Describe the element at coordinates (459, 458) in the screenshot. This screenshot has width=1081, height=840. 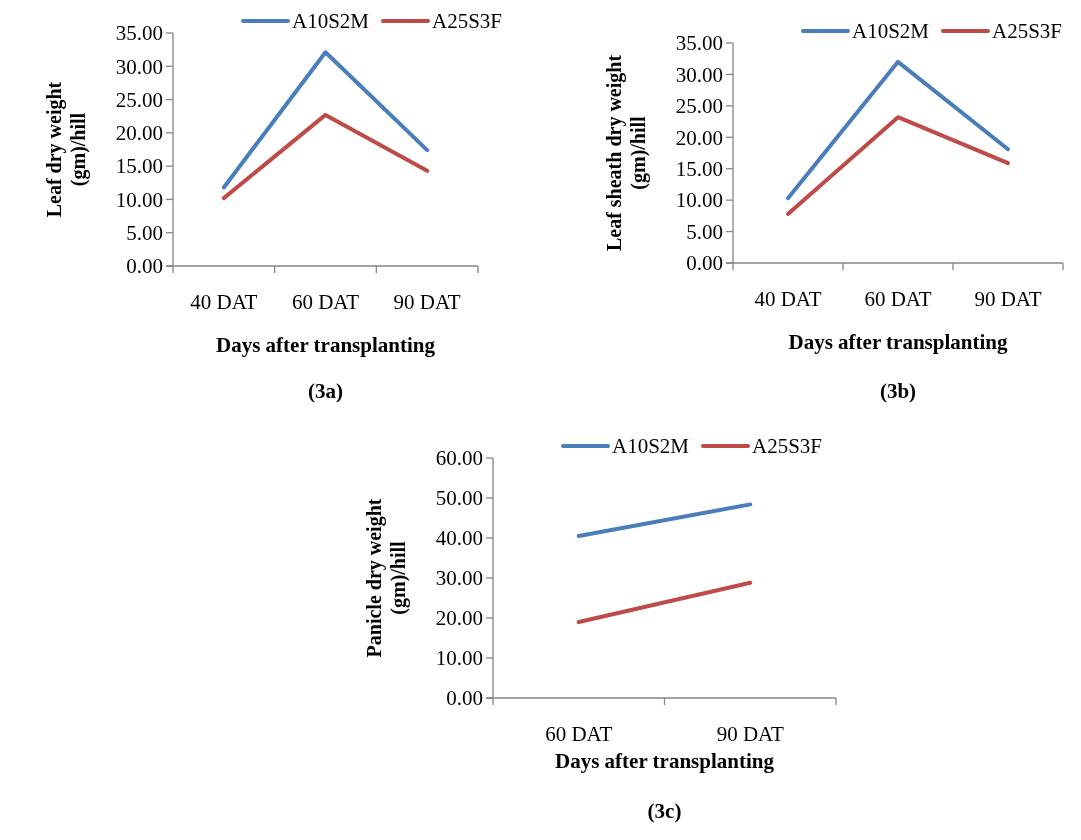
I see `y-tick-label: 60.00` at that location.